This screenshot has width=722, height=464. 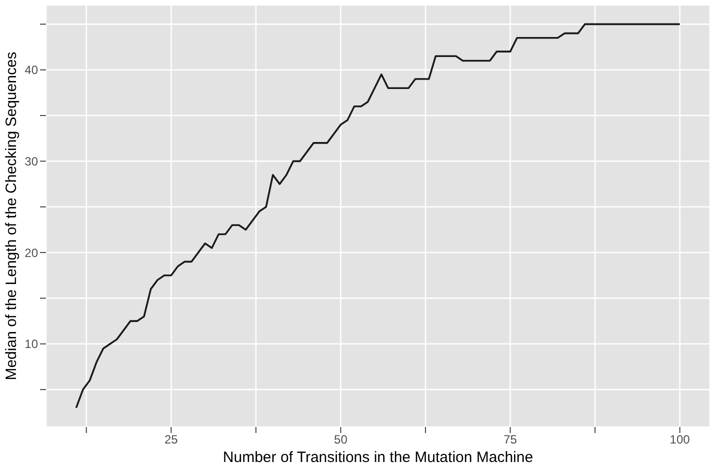 I want to click on y-tick-label: 40, so click(x=31, y=70).